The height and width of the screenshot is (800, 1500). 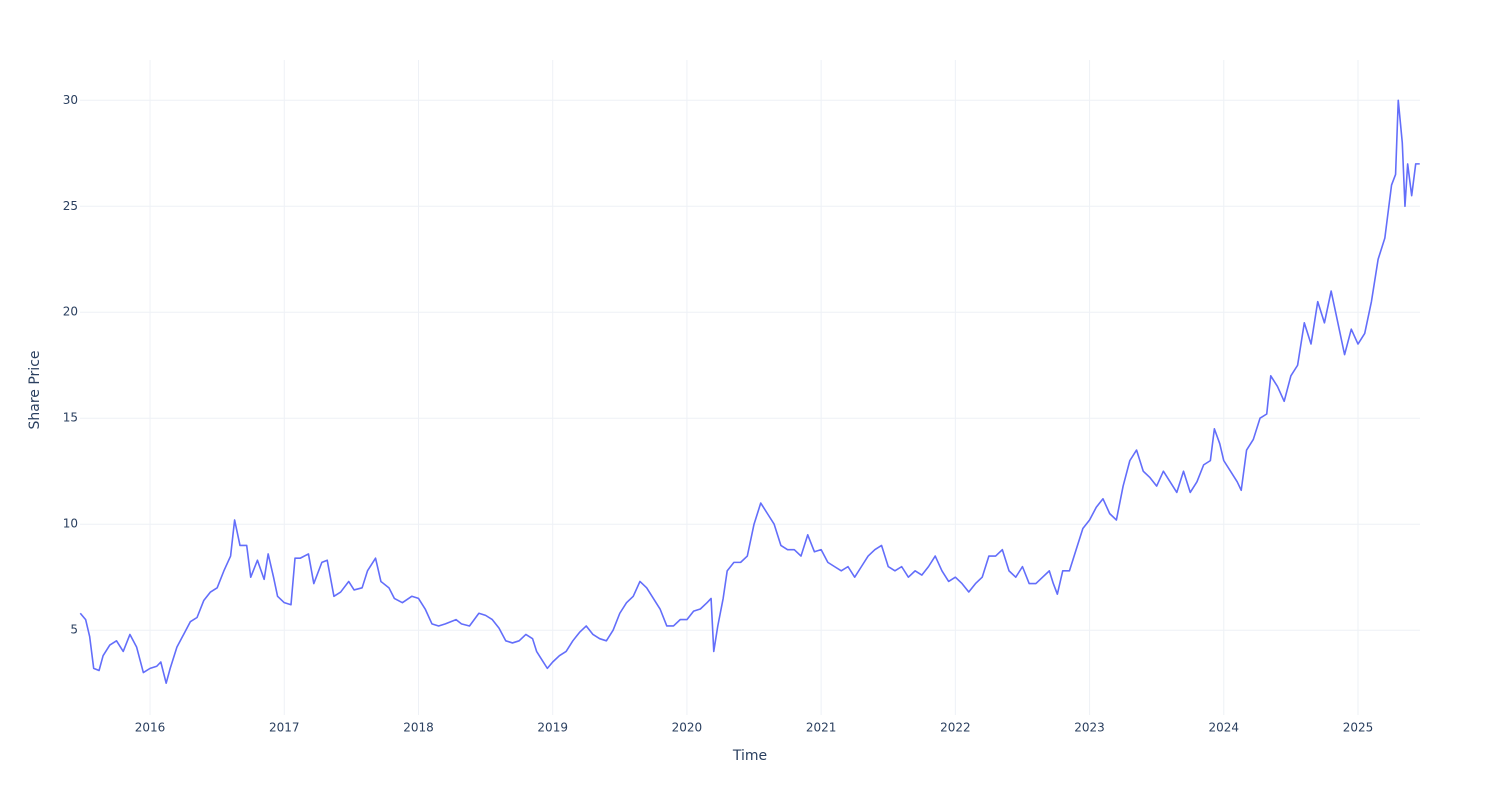 I want to click on y-tick-label: 30, so click(x=70, y=100).